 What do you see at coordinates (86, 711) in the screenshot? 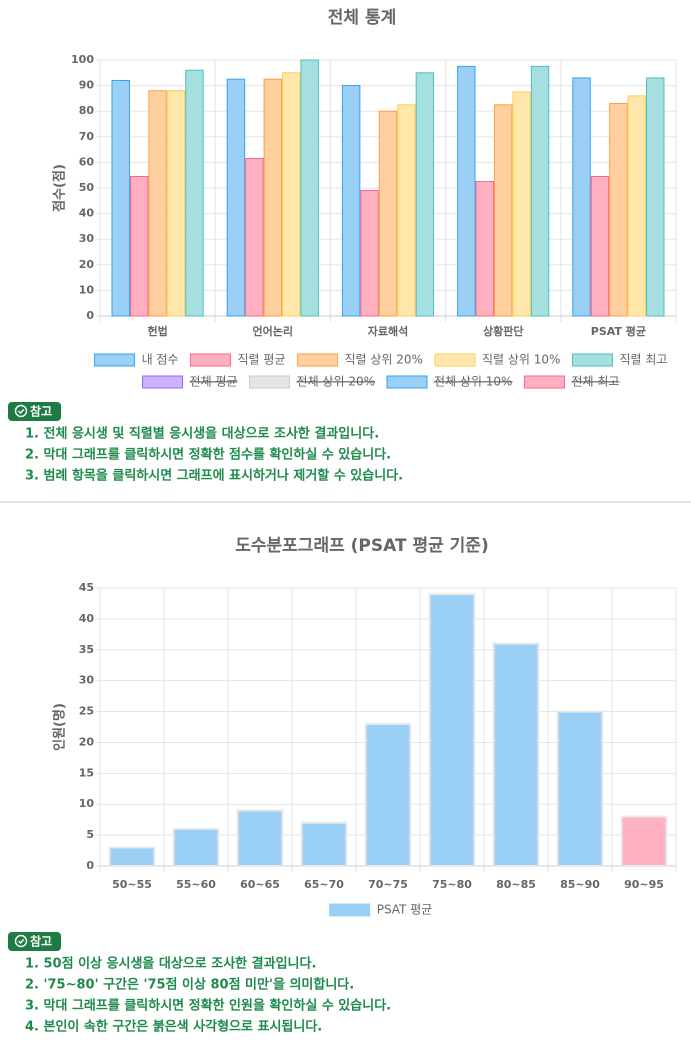
I see `y-tick-label: 25` at bounding box center [86, 711].